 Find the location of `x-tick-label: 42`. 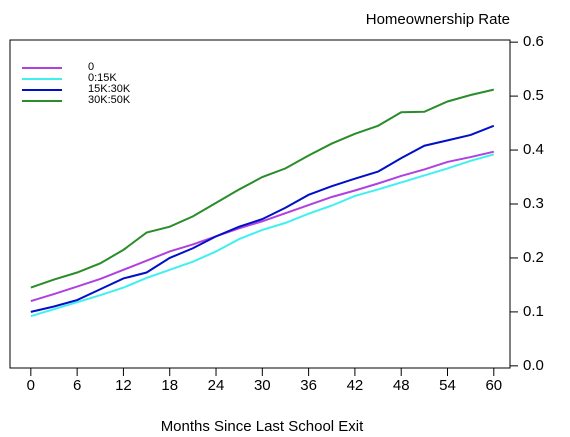

x-tick-label: 42 is located at coordinates (355, 385).